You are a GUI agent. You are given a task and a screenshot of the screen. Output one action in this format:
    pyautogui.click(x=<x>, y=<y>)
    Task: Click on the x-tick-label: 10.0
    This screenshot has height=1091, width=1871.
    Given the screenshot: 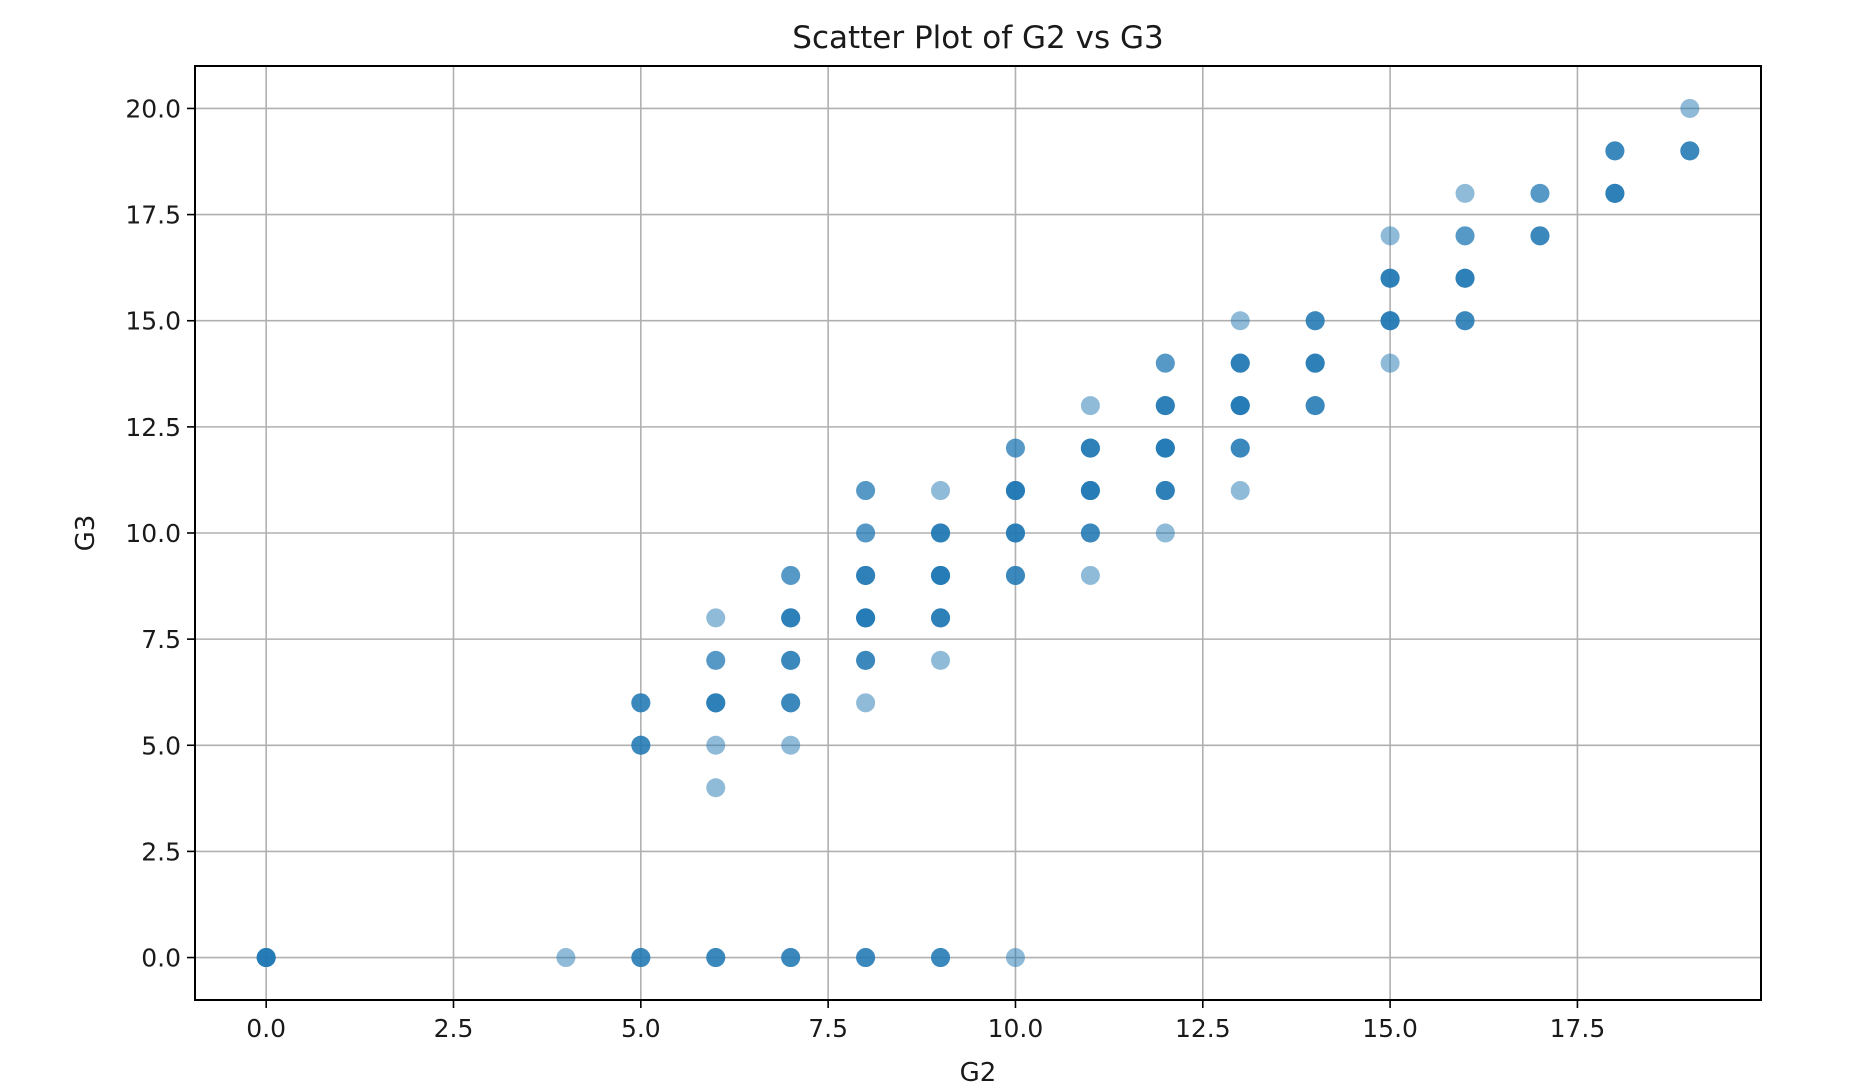 What is the action you would take?
    pyautogui.click(x=1016, y=1028)
    